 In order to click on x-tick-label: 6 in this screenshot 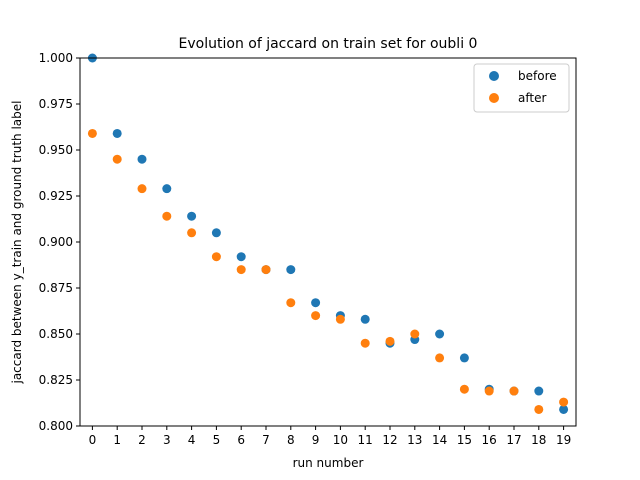, I will do `click(241, 440)`.